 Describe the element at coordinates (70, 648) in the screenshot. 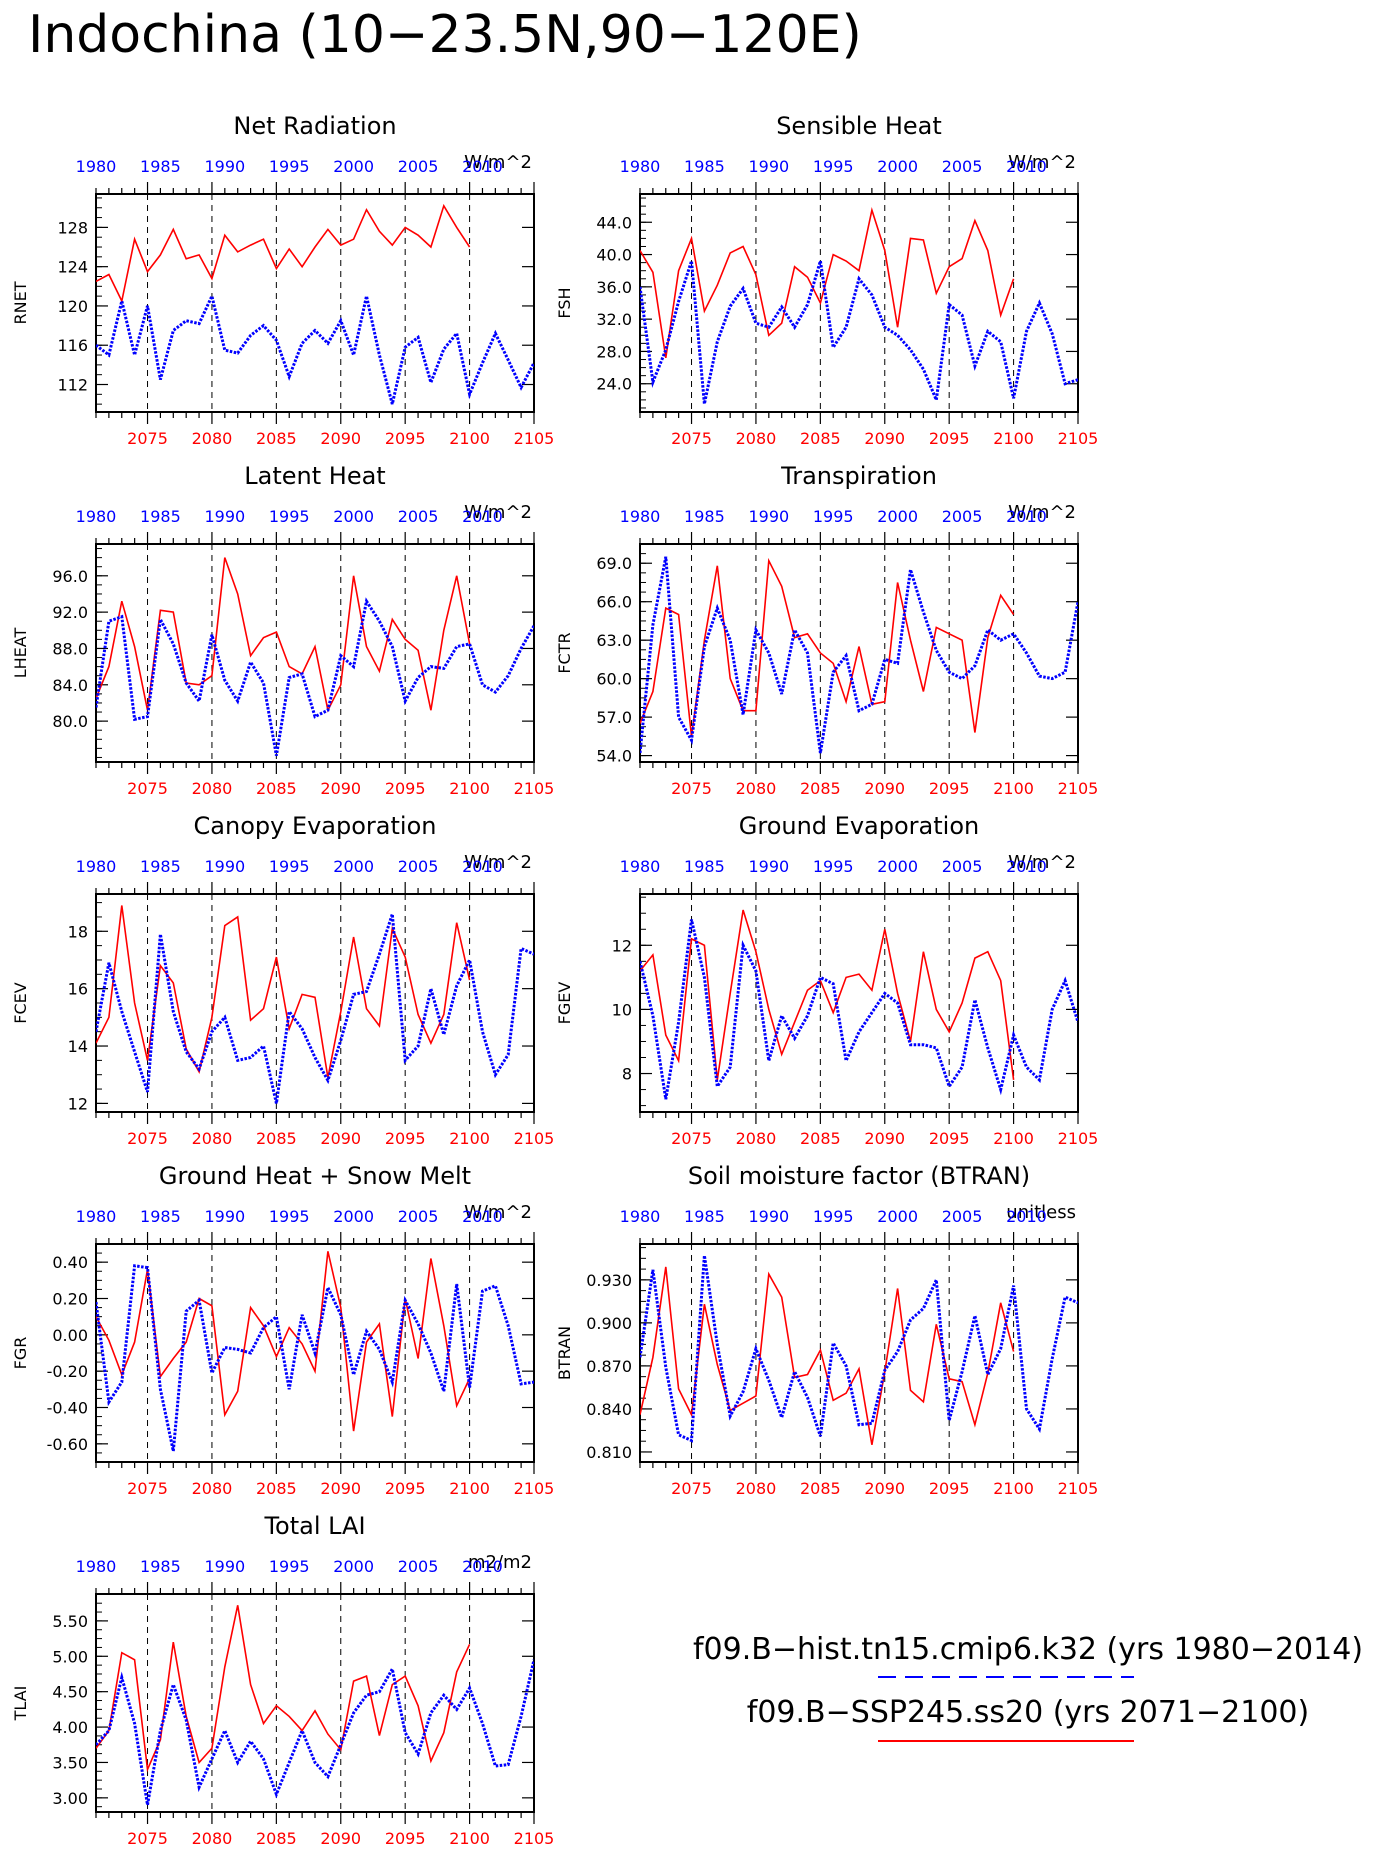

I see `y-tick-label: 88.0` at that location.